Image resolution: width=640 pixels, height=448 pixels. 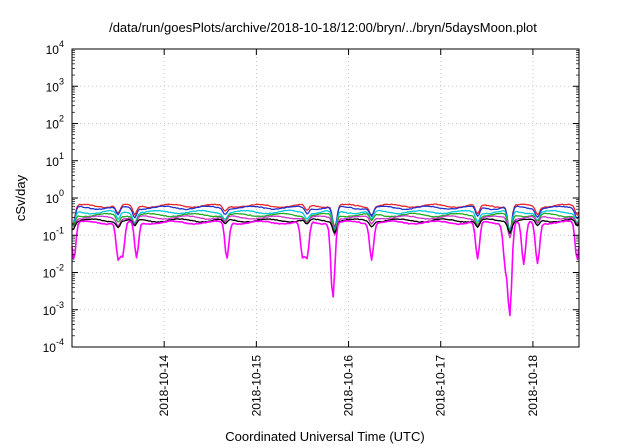 I want to click on x-tick-label: 2018-10-15, so click(x=256, y=386).